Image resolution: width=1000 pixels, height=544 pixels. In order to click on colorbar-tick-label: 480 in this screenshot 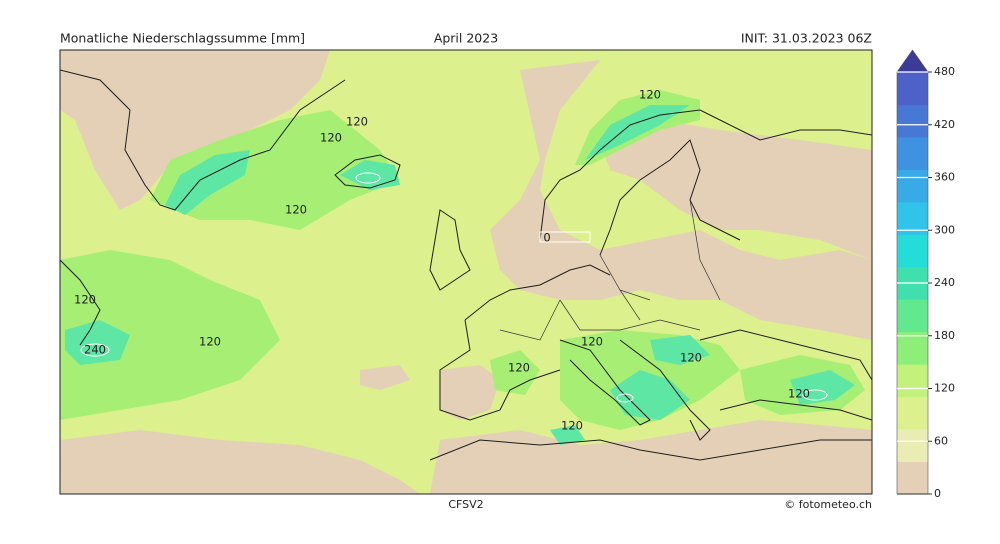, I will do `click(944, 71)`.